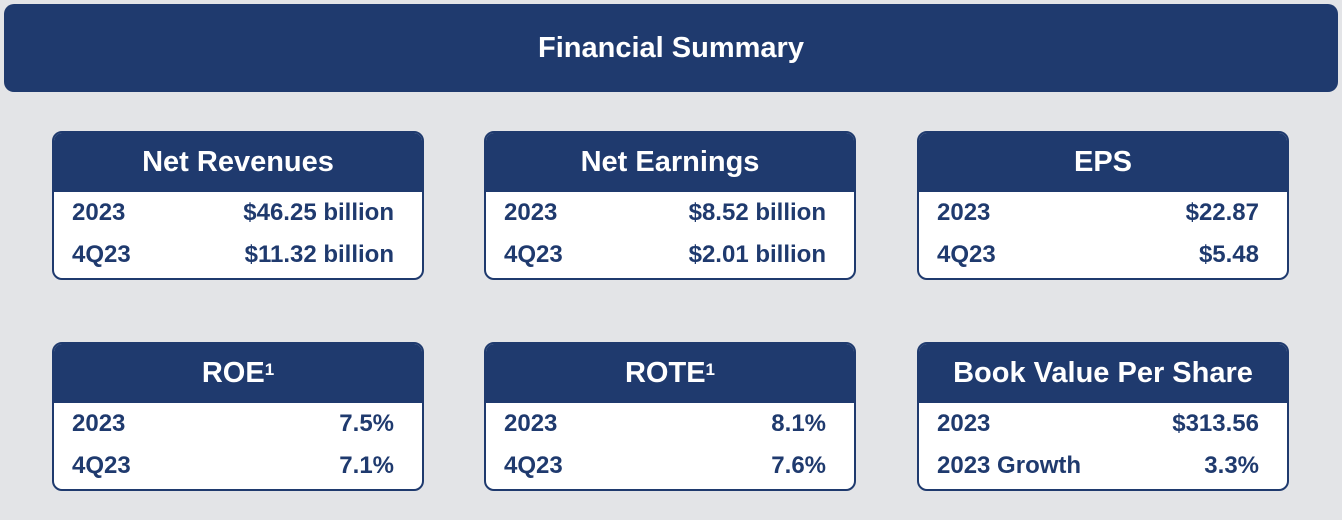 The image size is (1342, 520). I want to click on row-value: $8.52 billion, so click(757, 212).